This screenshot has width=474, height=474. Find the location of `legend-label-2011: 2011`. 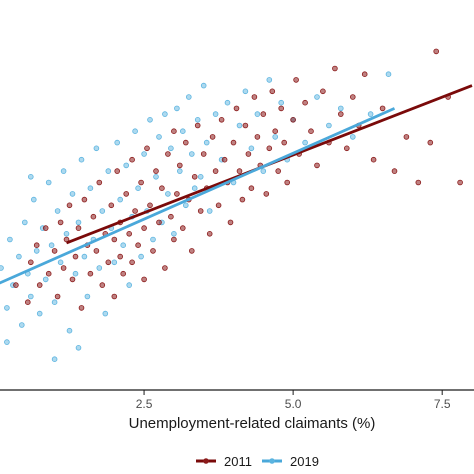

legend-label-2011: 2011 is located at coordinates (238, 461).